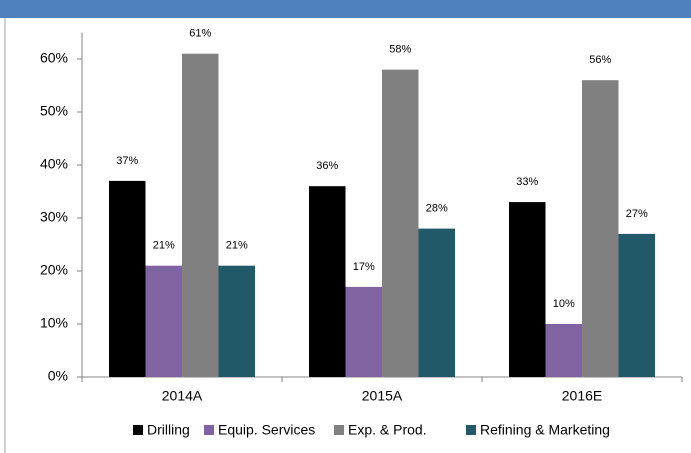  Describe the element at coordinates (127, 161) in the screenshot. I see `value-label: 37%` at that location.